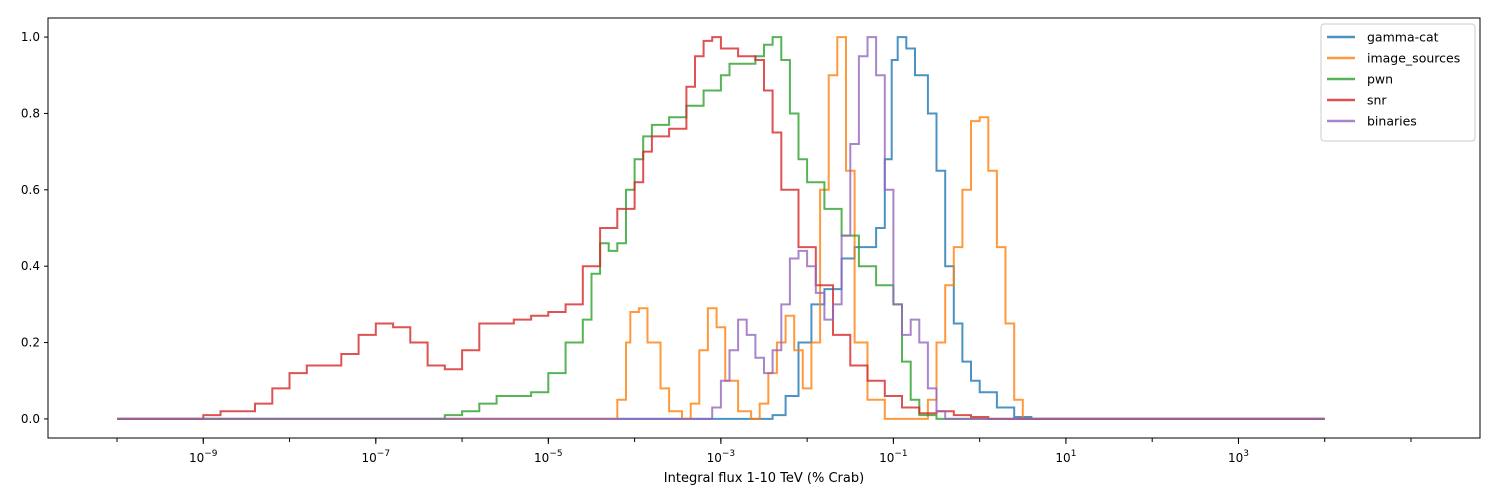 This screenshot has width=1500, height=500. I want to click on x-axis: 10⁻⁹ 10⁻⁷ 10⁻⁵ 10⁻³ 10⁻¹ 10¹ 10³, so click(764, 451).